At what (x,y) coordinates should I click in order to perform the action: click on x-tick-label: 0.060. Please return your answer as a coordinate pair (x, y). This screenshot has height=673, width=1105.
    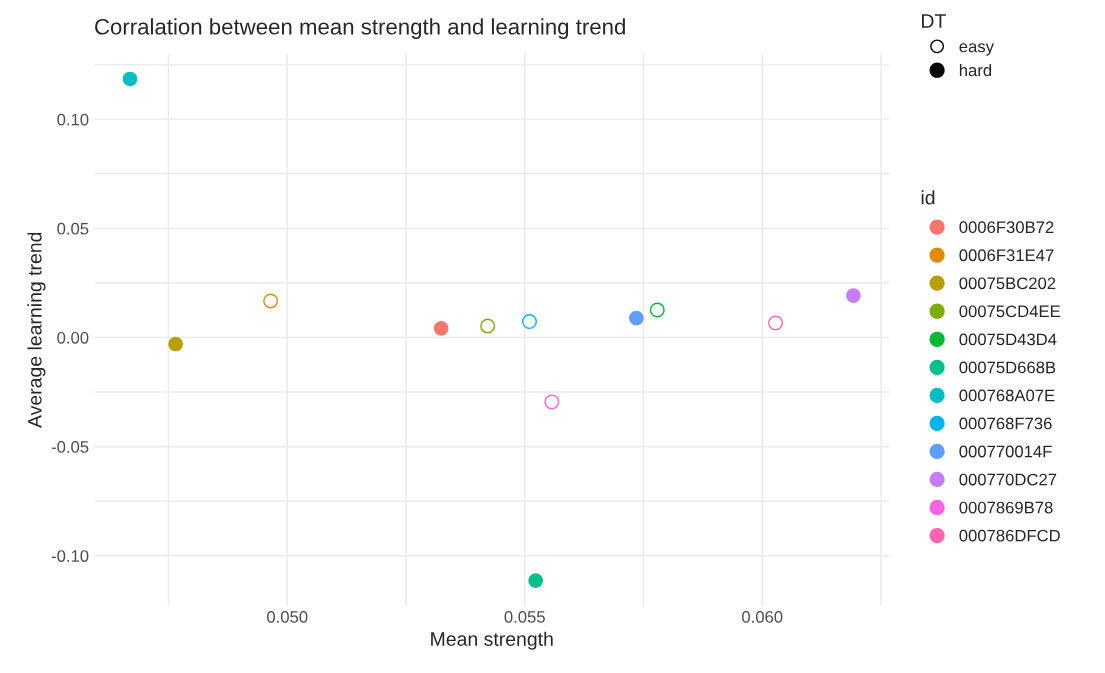
    Looking at the image, I should click on (762, 617).